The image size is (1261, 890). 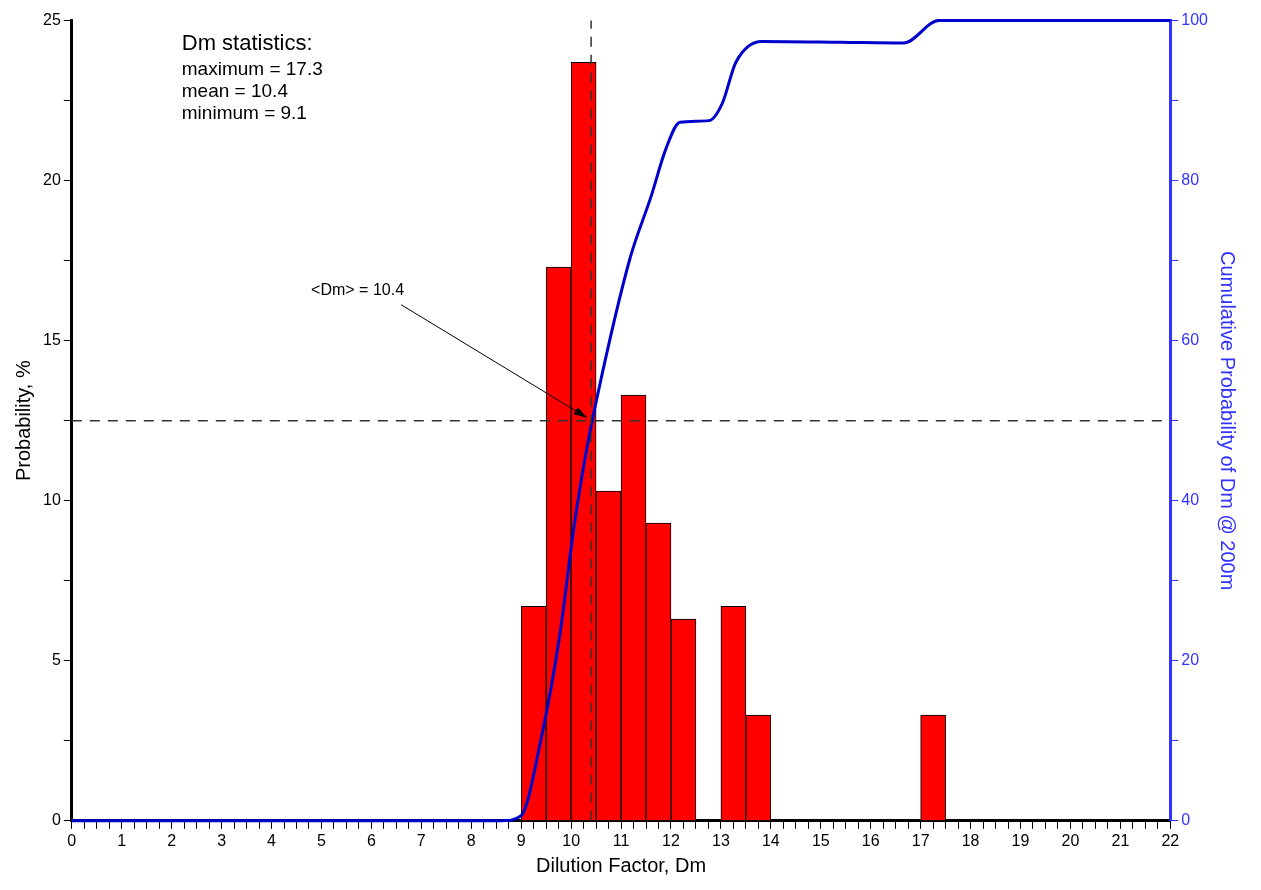 I want to click on y2-tick-label: 0, so click(x=1186, y=820).